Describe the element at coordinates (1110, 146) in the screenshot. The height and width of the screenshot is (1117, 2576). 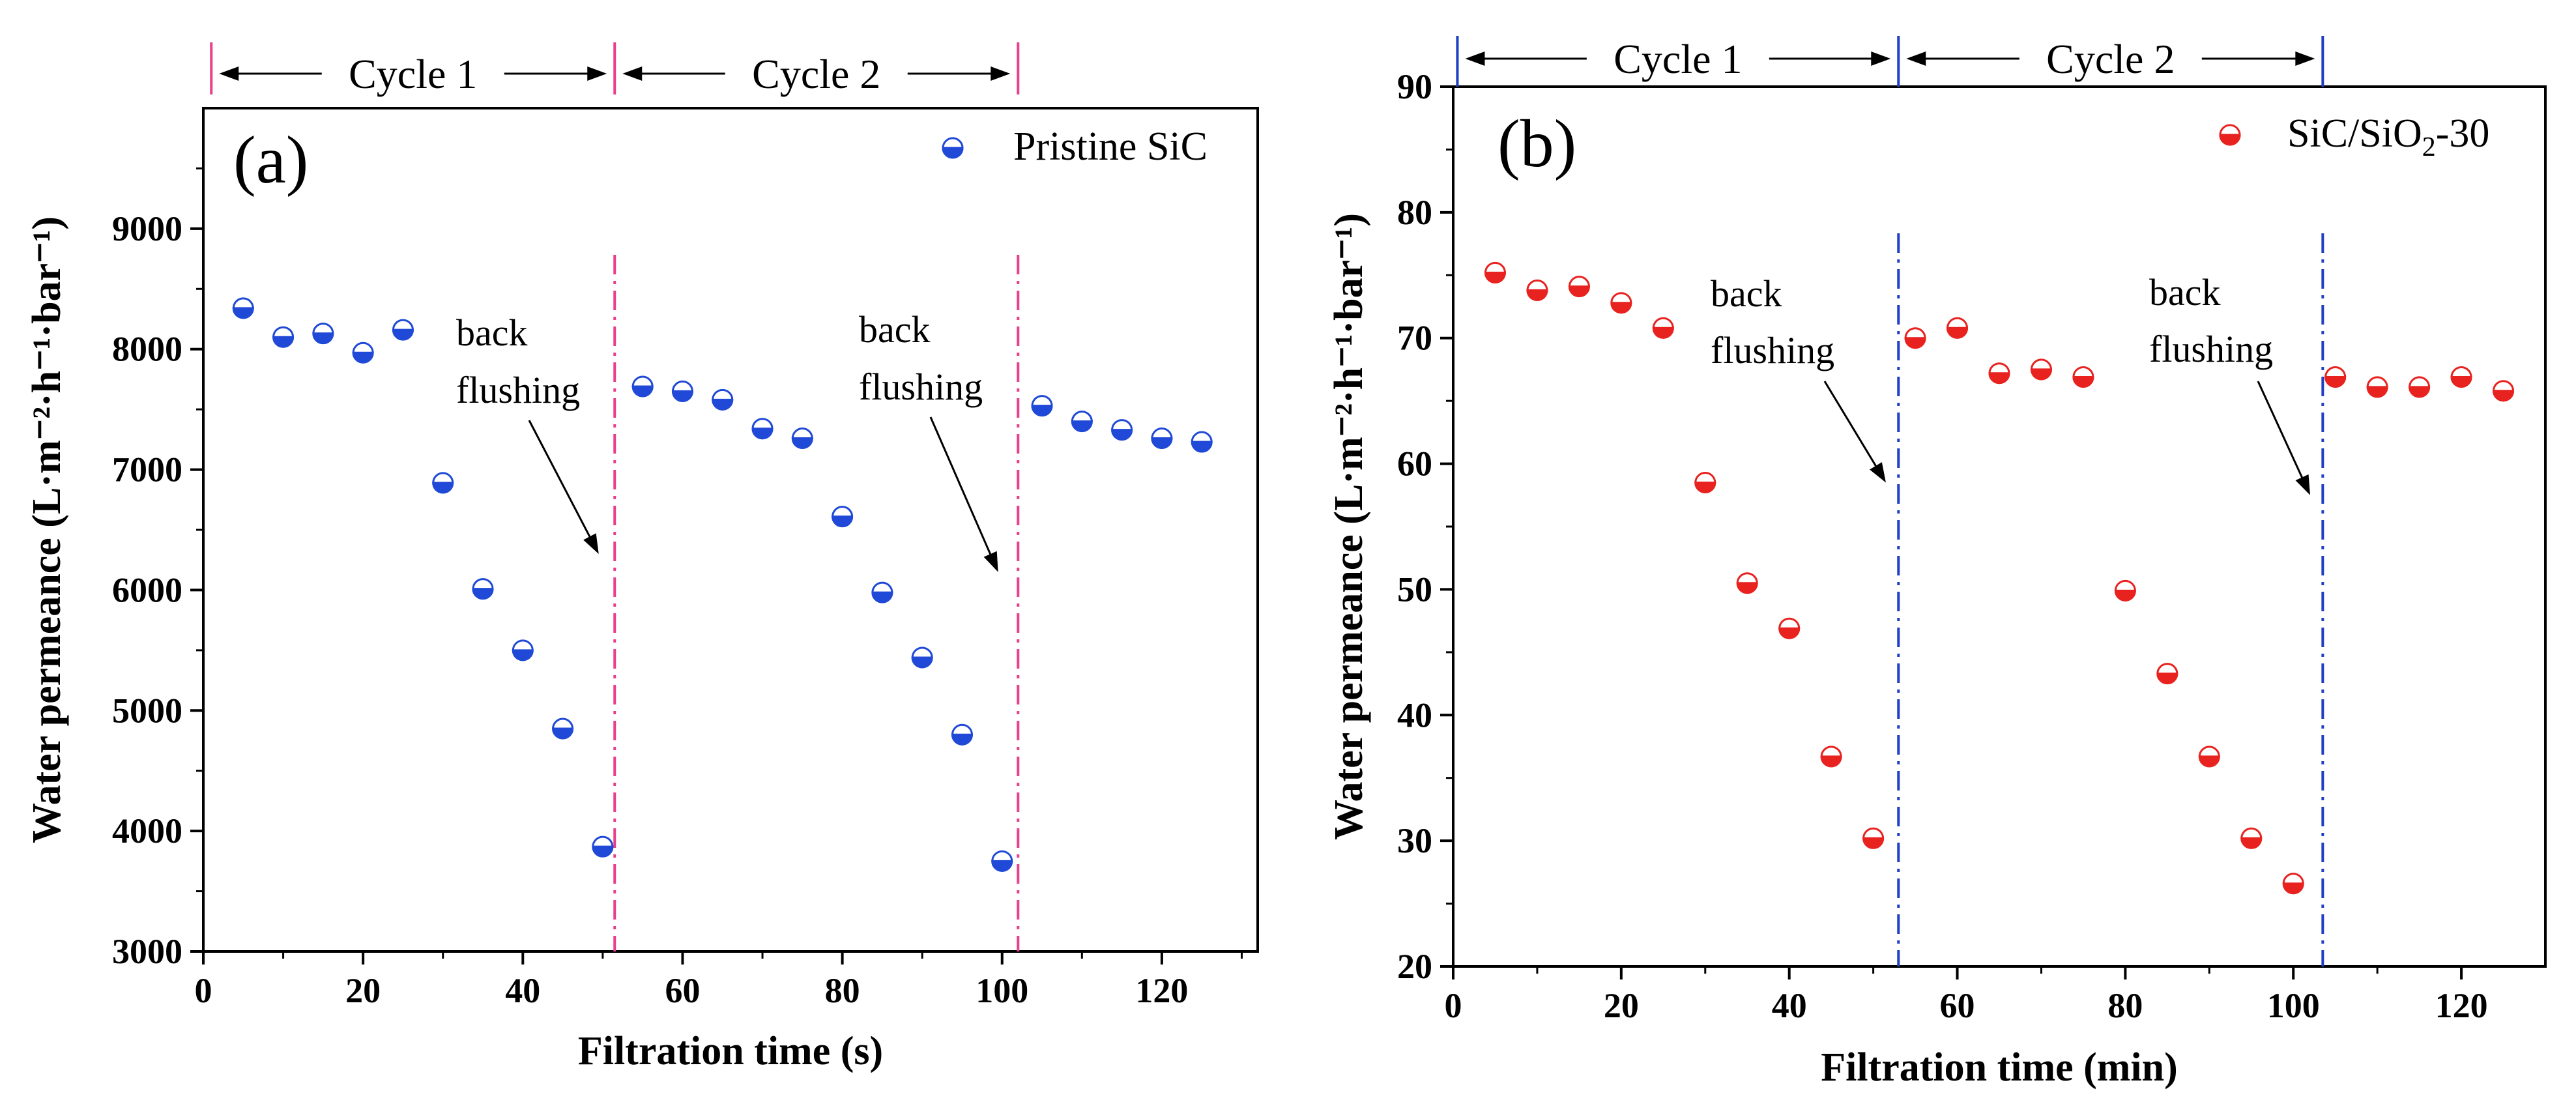
I see `legend-label: Pristine SiC` at that location.